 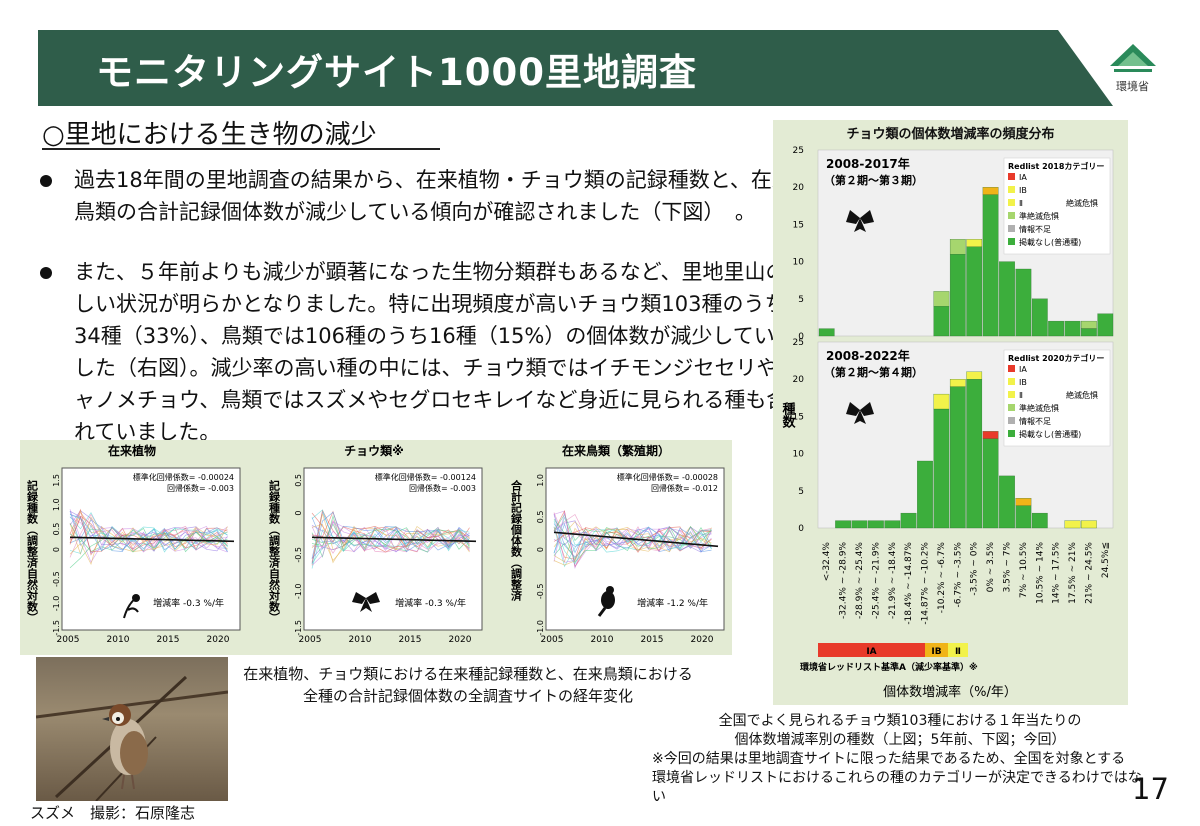 What do you see at coordinates (56, 628) in the screenshot?
I see `trend-y-tick: -1.5` at bounding box center [56, 628].